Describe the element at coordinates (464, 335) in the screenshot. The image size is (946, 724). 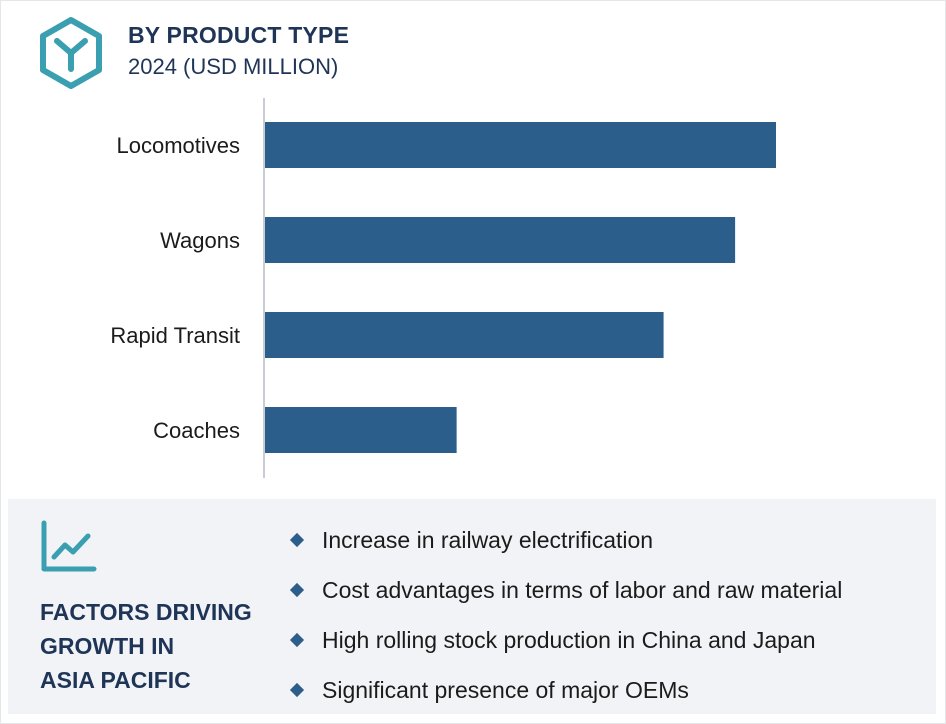
I see `bar-rapid-transit` at that location.